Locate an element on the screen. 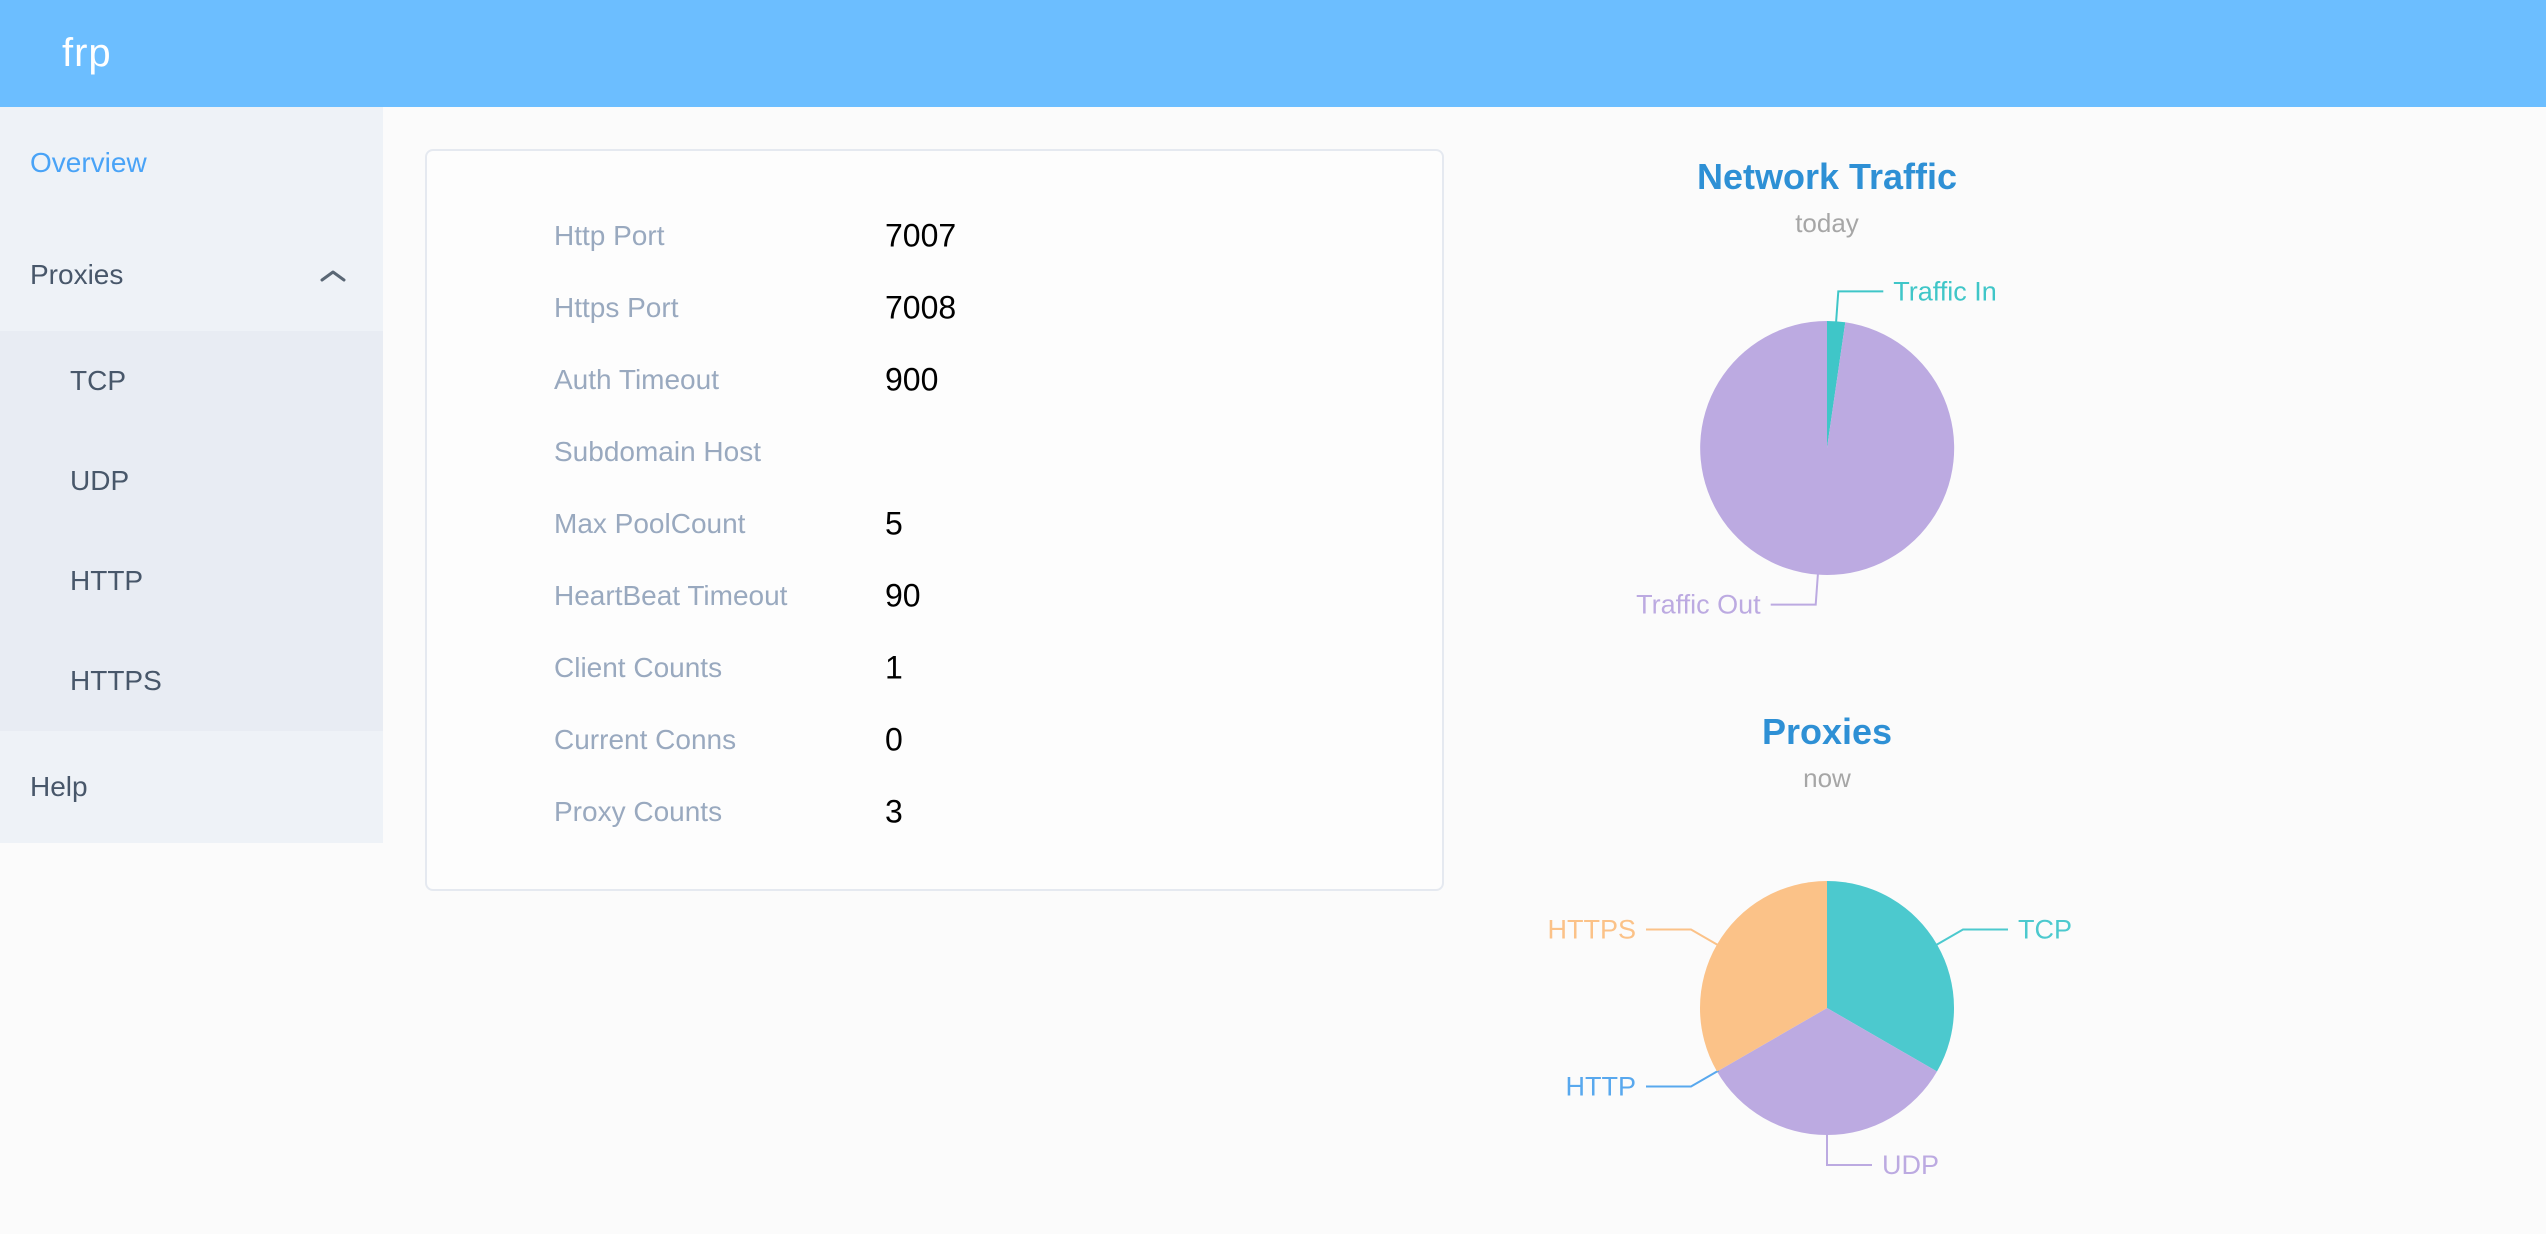  sidebar-item-https: HTTPS is located at coordinates (191, 681).